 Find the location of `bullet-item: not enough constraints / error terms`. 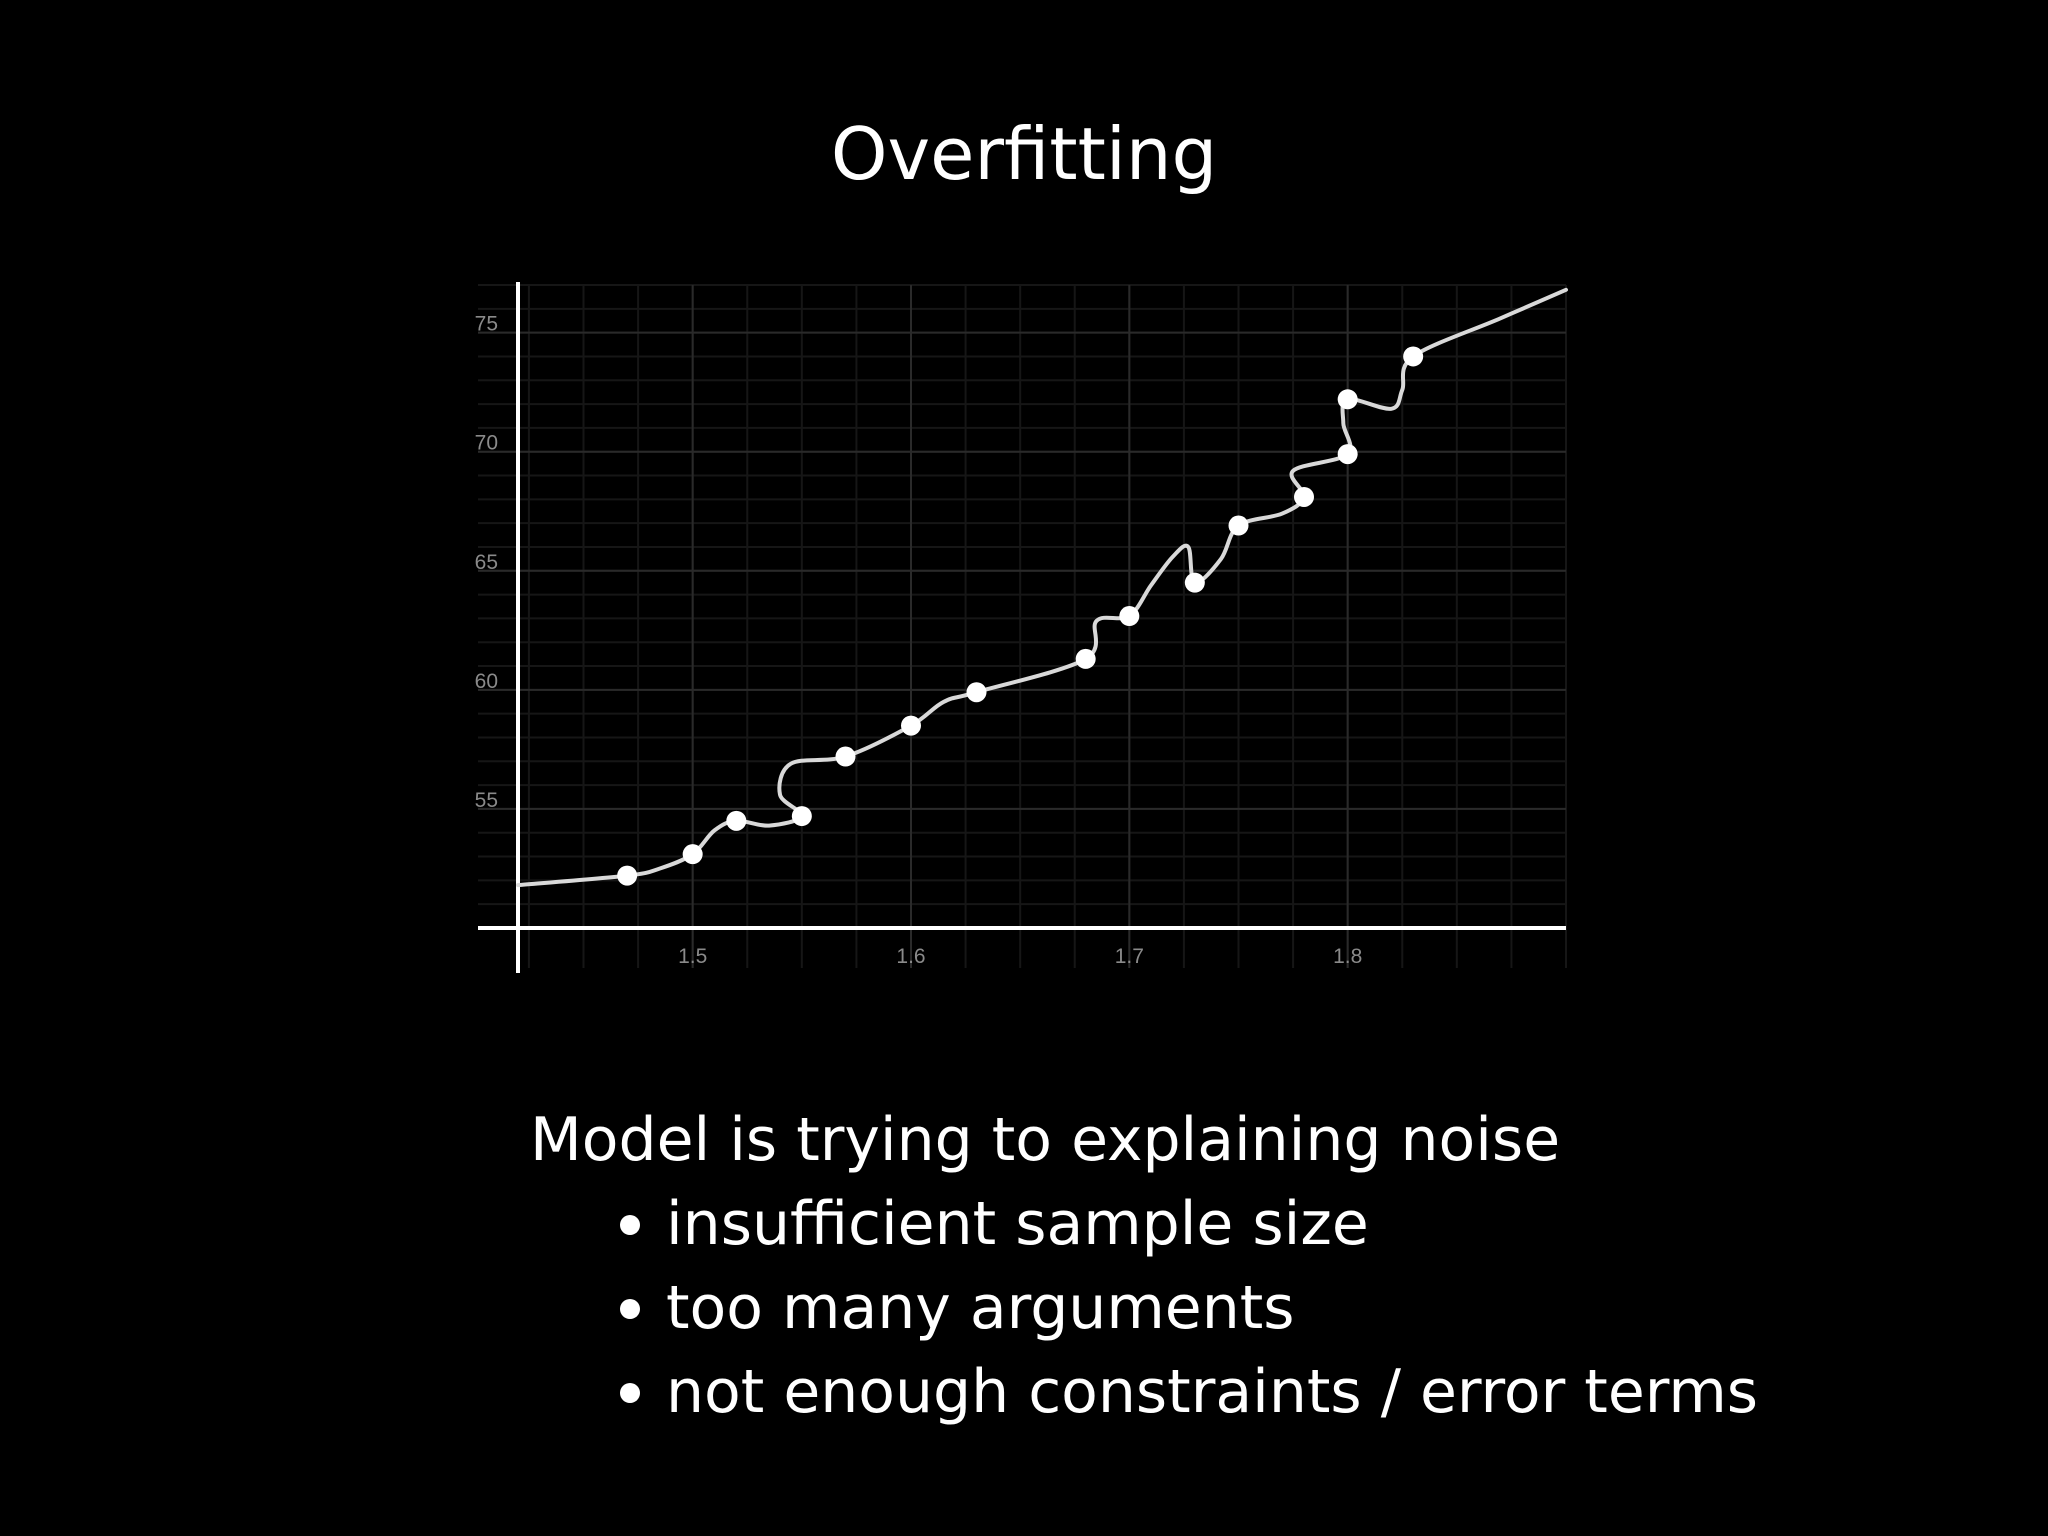

bullet-item: not enough constraints / error terms is located at coordinates (1187, 1392).